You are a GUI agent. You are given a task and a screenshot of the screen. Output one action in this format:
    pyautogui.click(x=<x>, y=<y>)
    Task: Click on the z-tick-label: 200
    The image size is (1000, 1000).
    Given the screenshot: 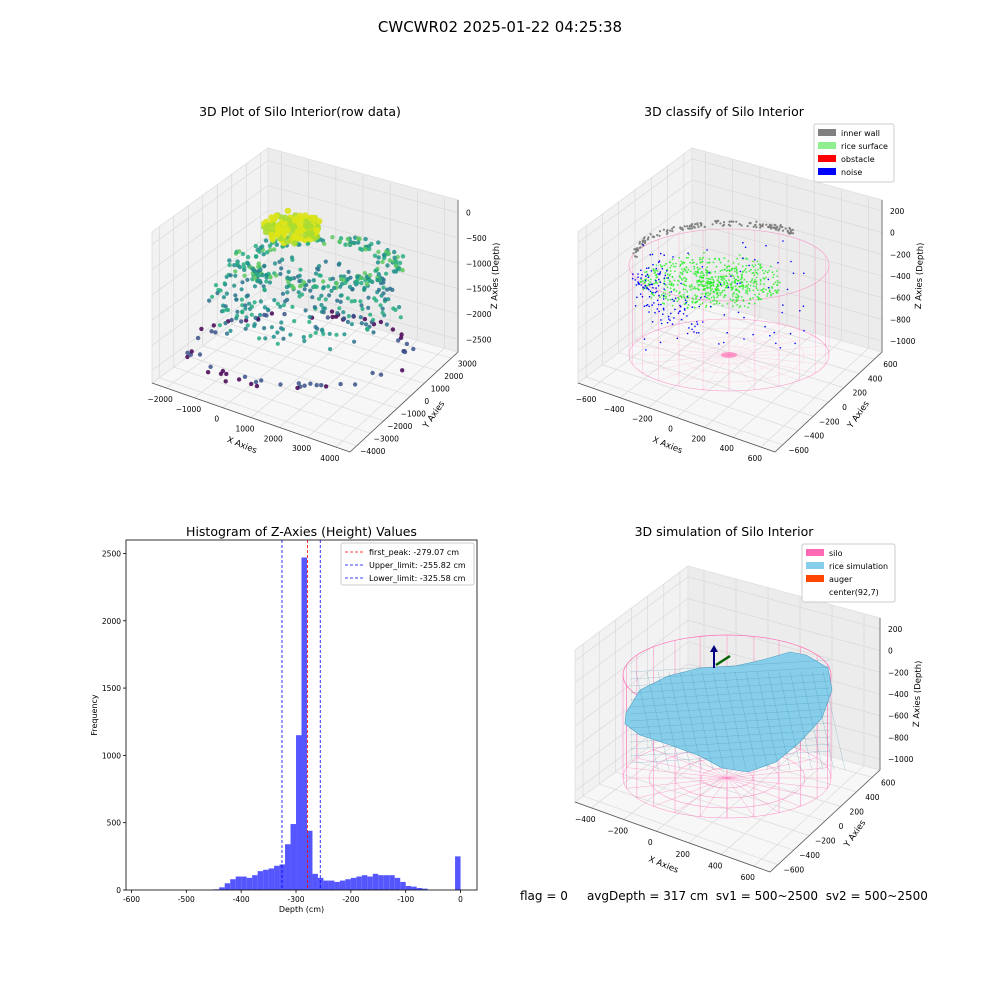 What is the action you would take?
    pyautogui.click(x=895, y=629)
    